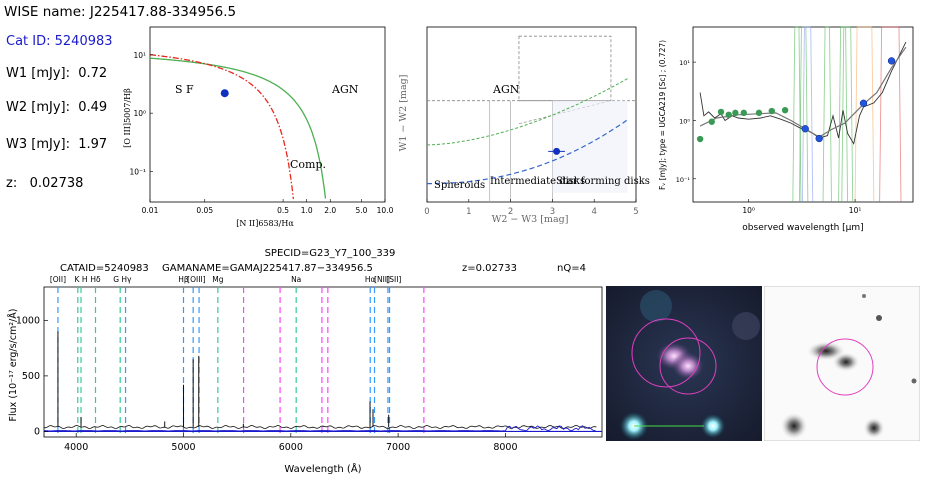 This screenshot has height=481, width=926. What do you see at coordinates (684, 121) in the screenshot?
I see `sed-ytick-label: 10⁰` at bounding box center [684, 121].